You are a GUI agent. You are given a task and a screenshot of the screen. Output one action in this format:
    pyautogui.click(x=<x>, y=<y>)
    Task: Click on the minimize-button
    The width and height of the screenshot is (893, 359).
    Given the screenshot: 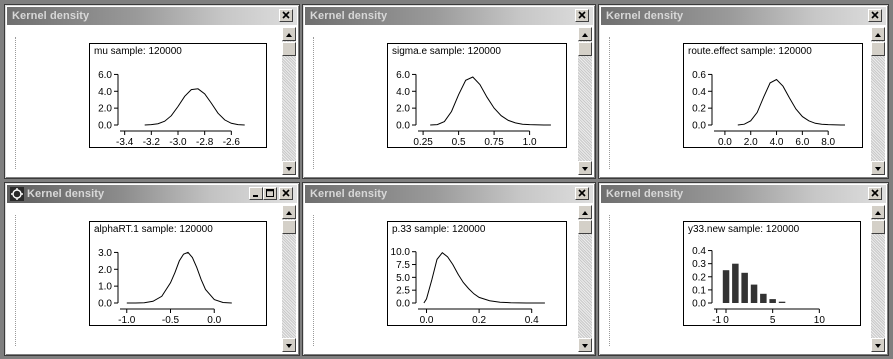 What is the action you would take?
    pyautogui.click(x=256, y=193)
    